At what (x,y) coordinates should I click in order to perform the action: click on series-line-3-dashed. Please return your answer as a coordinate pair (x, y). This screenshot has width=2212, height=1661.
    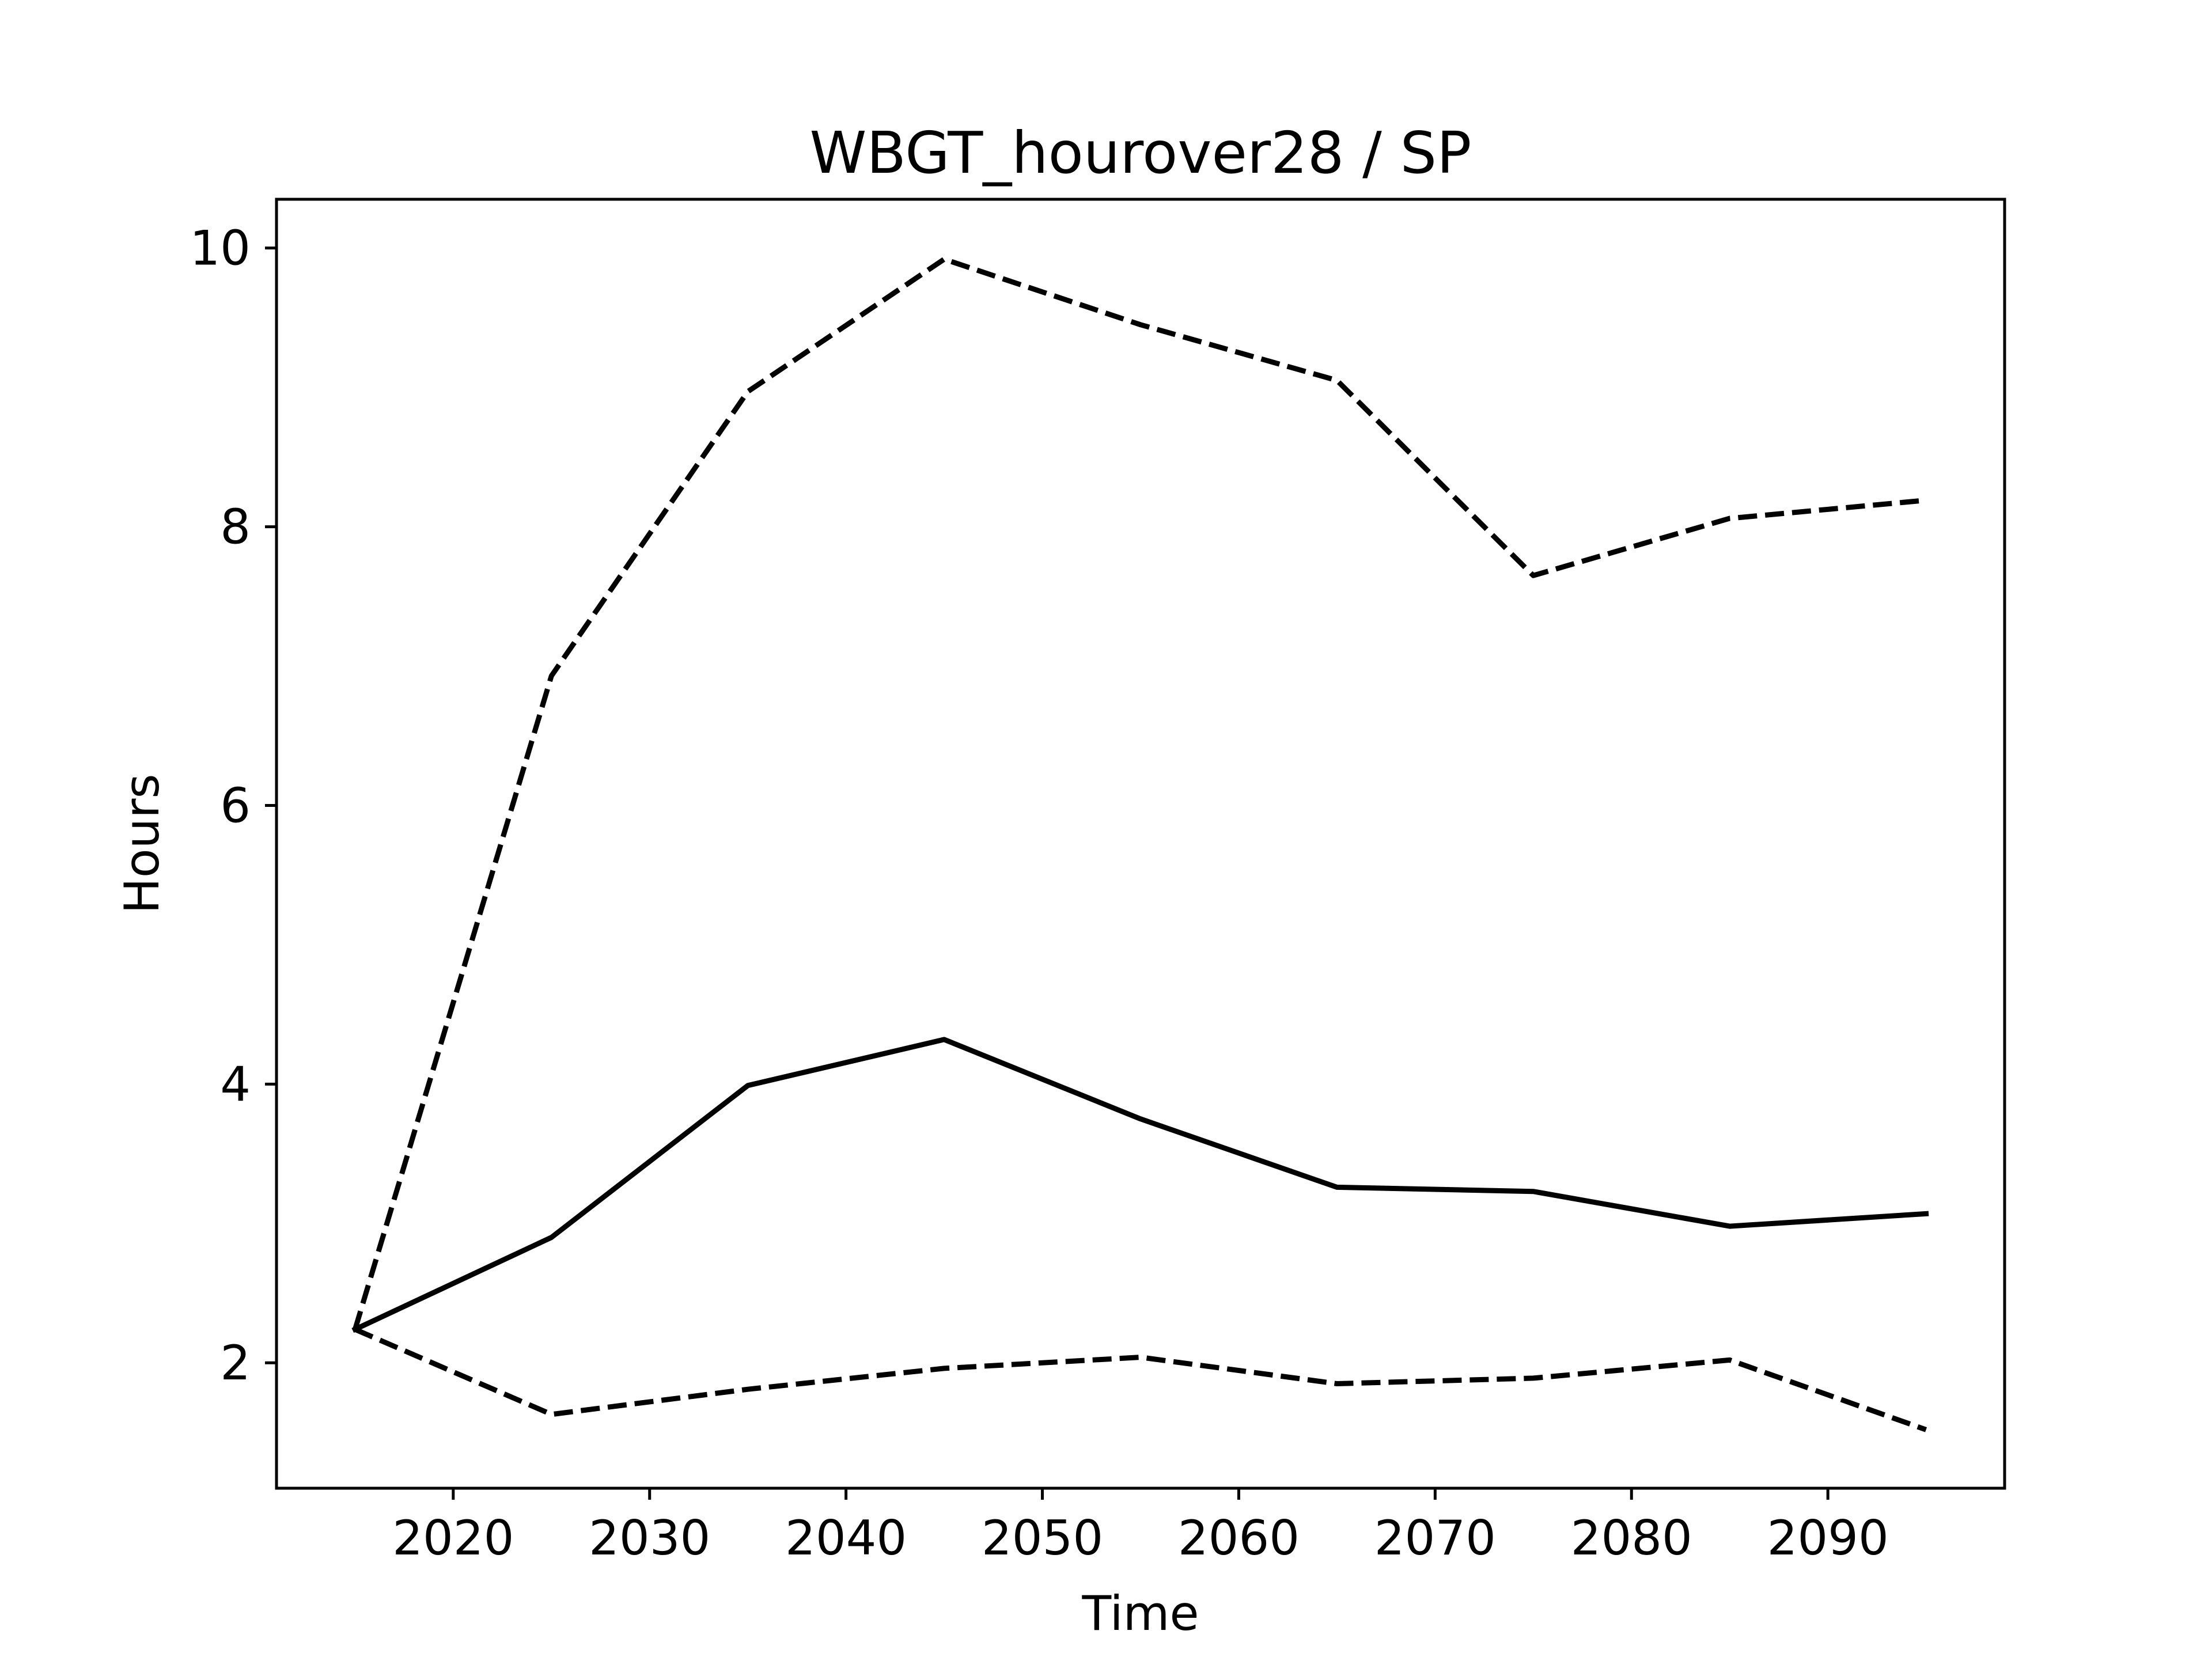
    Looking at the image, I should click on (1140, 1379).